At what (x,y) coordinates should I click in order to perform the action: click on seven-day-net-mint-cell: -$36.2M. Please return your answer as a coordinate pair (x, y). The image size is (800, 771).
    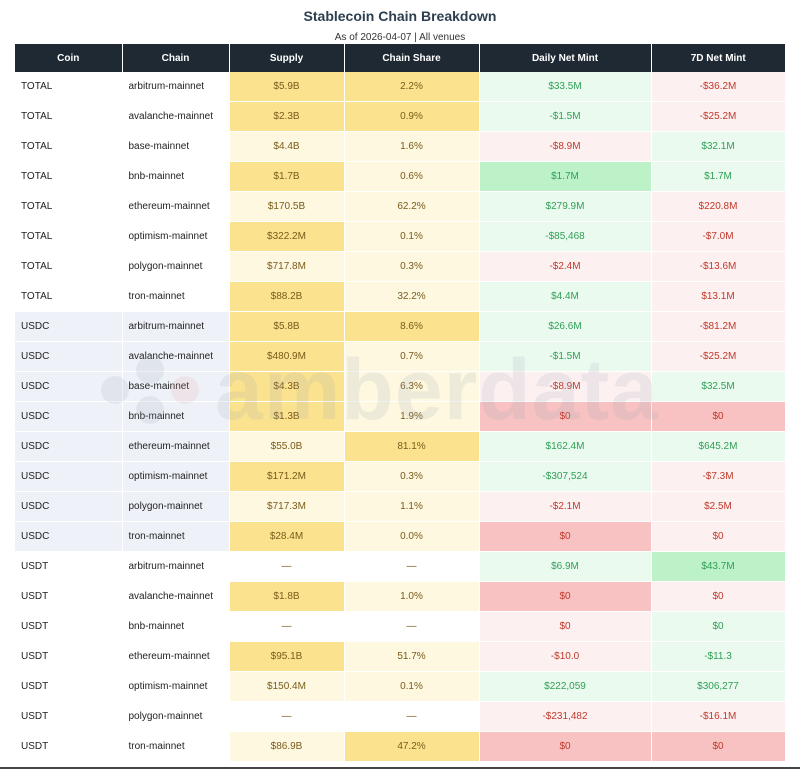
    Looking at the image, I should click on (718, 87).